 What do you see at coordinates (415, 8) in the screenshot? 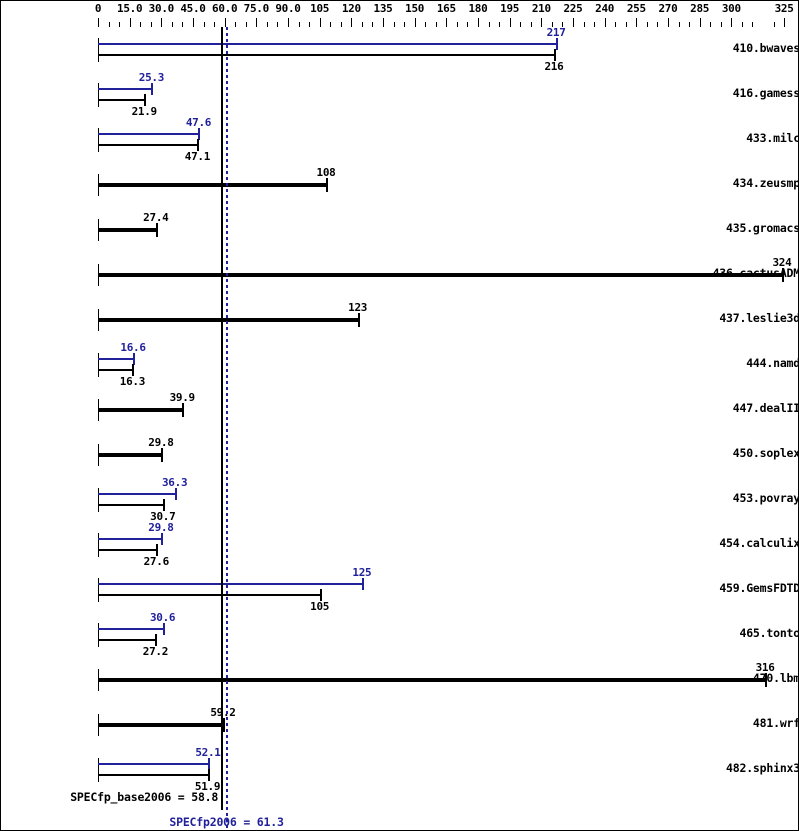
I see `axis-tick-label: 150` at bounding box center [415, 8].